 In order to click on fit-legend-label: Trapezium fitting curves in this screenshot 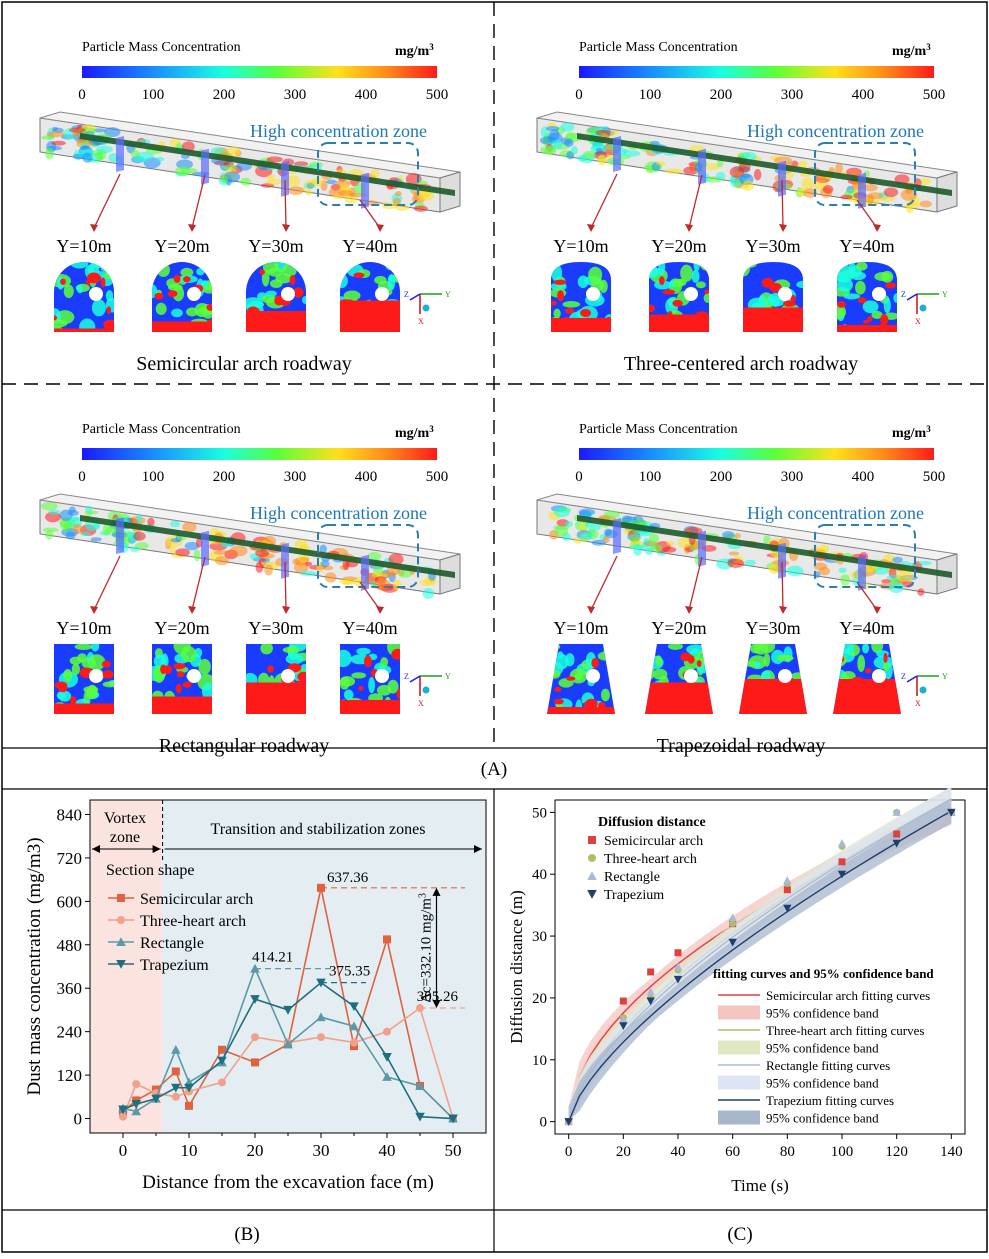, I will do `click(830, 1100)`.